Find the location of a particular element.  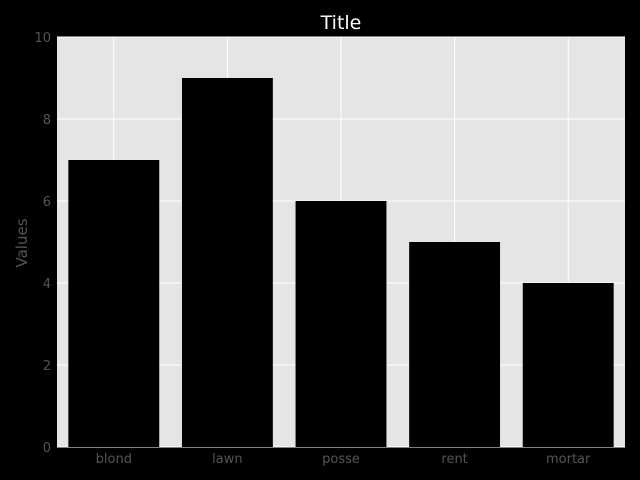

bar-mortar is located at coordinates (568, 365).